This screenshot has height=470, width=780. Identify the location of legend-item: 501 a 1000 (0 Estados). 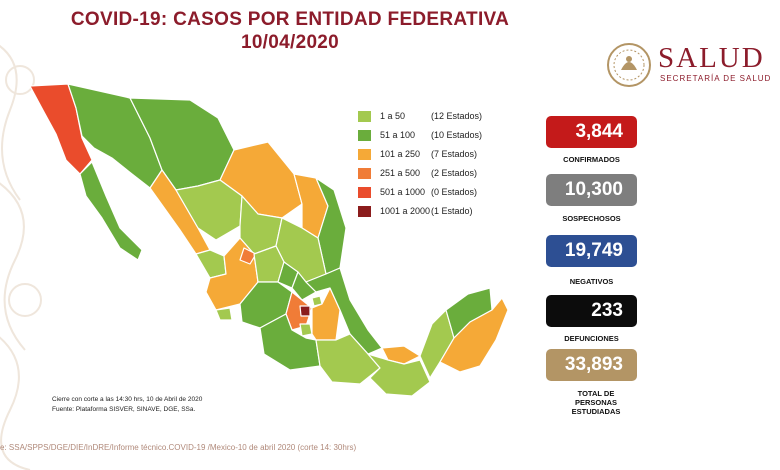
(428, 193).